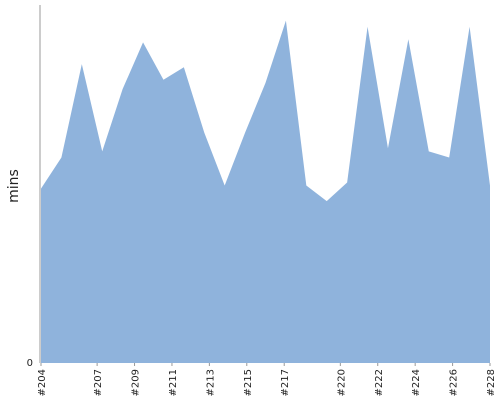  I want to click on y-axis-ticks: 0, so click(30, 363).